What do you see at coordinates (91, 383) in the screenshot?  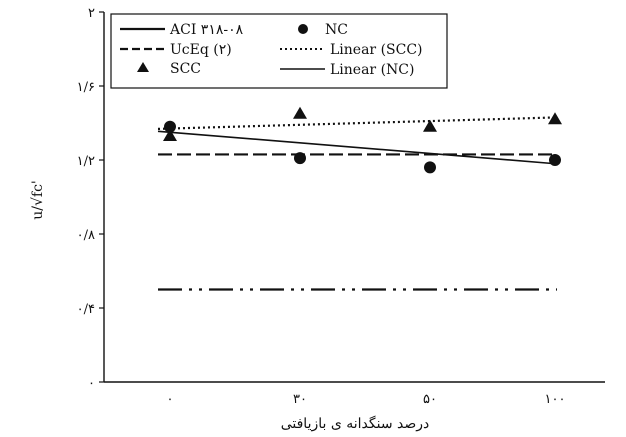 I see `y-tick-label: ۰` at bounding box center [91, 383].